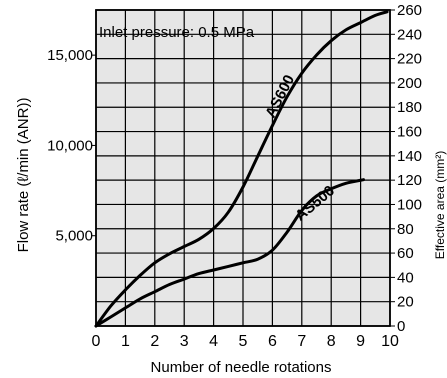 This screenshot has height=378, width=447. Describe the element at coordinates (154, 341) in the screenshot. I see `x-tick-label: 2` at that location.